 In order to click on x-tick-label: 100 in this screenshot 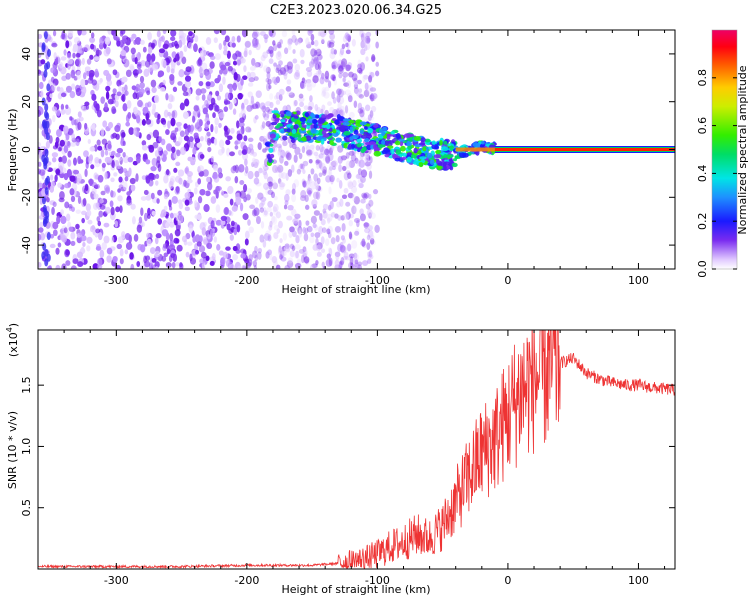, I will do `click(638, 280)`.